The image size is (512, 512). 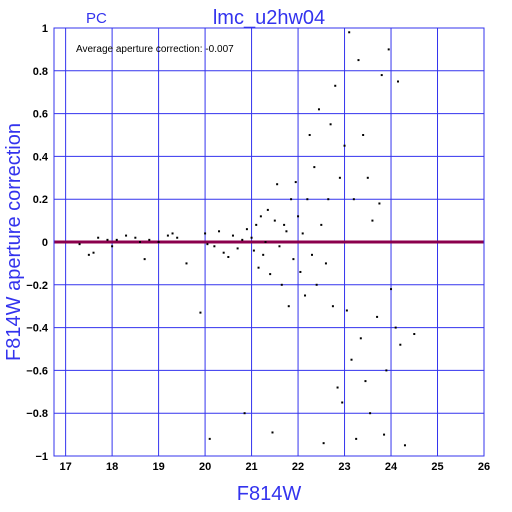 I want to click on x-tick-label: 20, so click(x=205, y=467).